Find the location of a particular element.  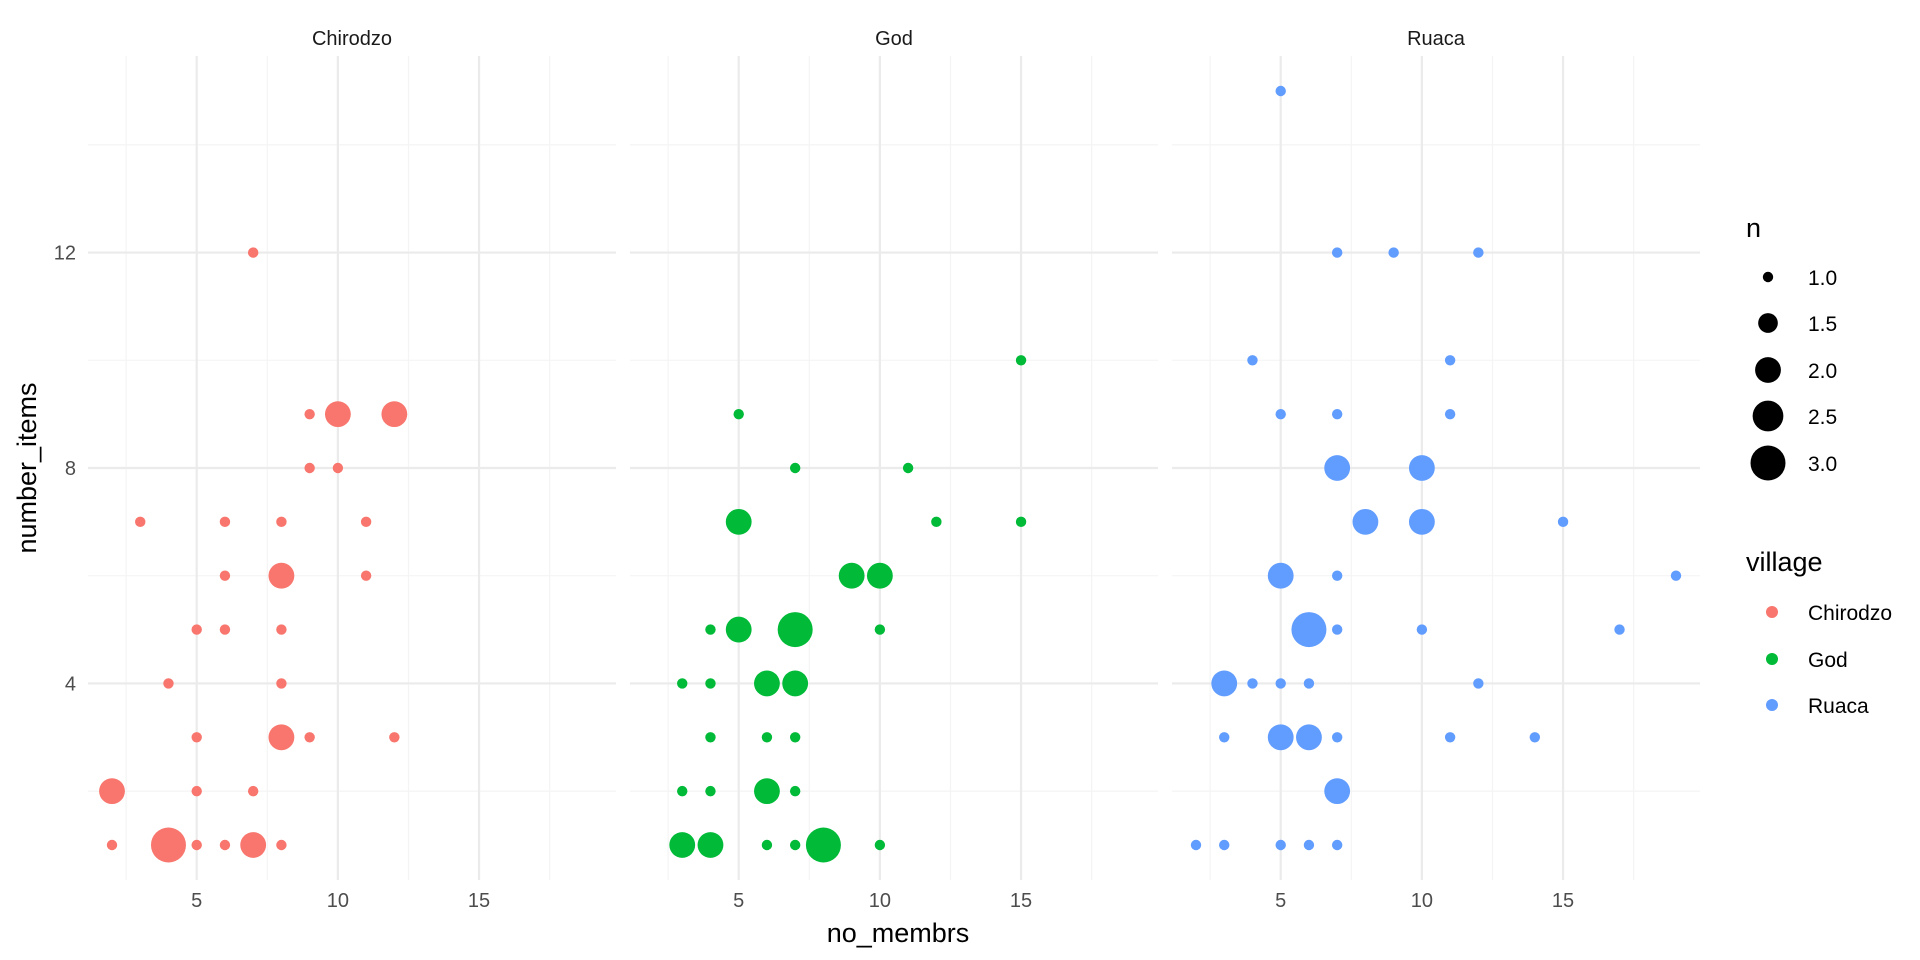

x-axis-title: no_membrs is located at coordinates (898, 933).